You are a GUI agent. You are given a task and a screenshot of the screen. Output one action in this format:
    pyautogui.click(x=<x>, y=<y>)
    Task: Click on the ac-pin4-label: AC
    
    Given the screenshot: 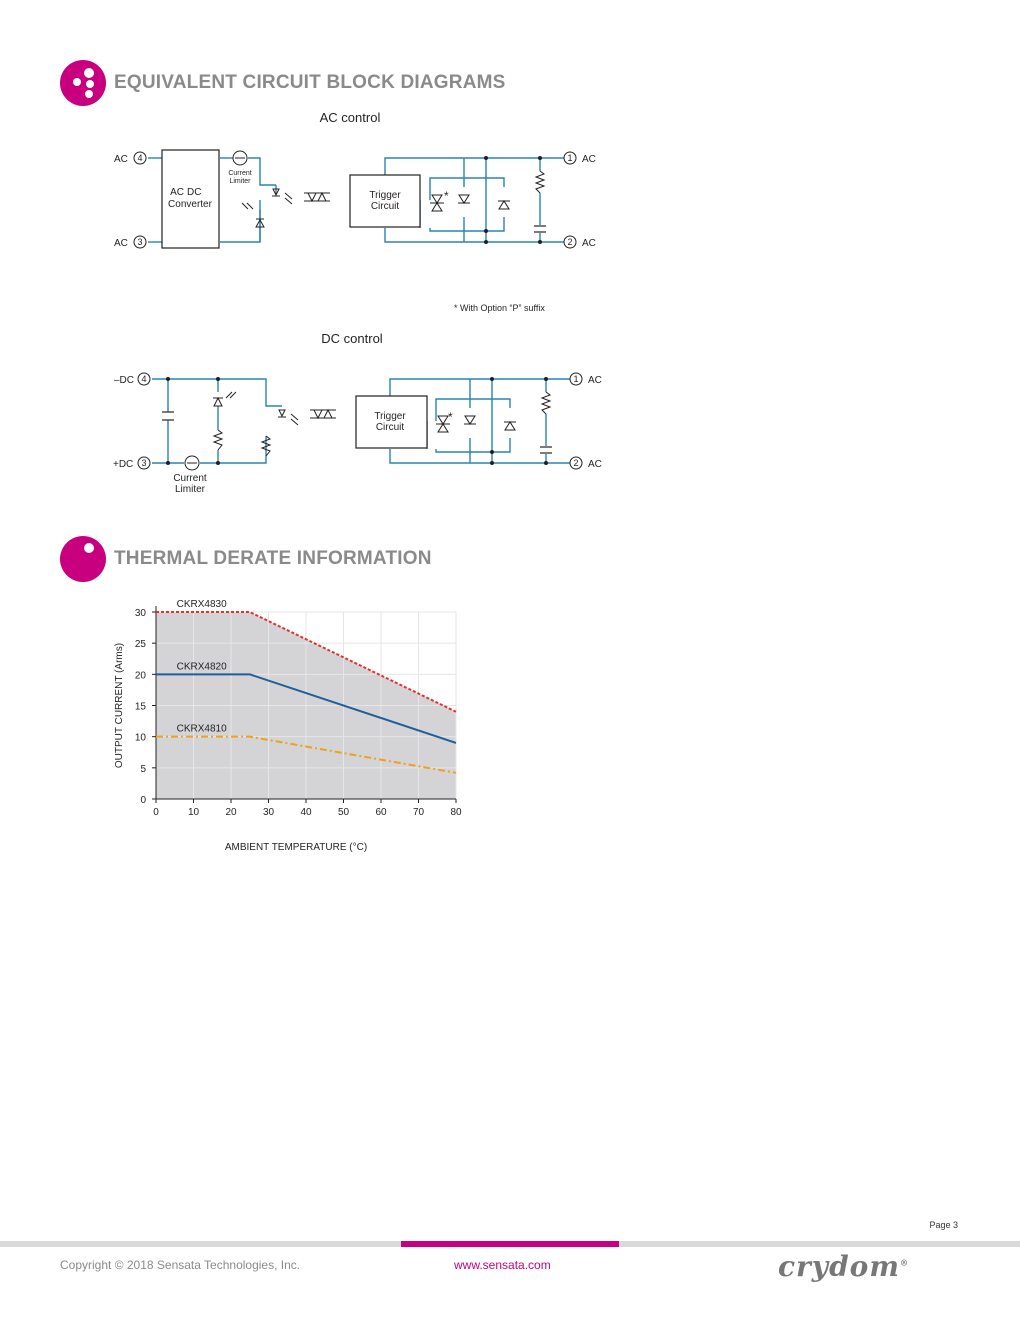 What is the action you would take?
    pyautogui.click(x=121, y=159)
    